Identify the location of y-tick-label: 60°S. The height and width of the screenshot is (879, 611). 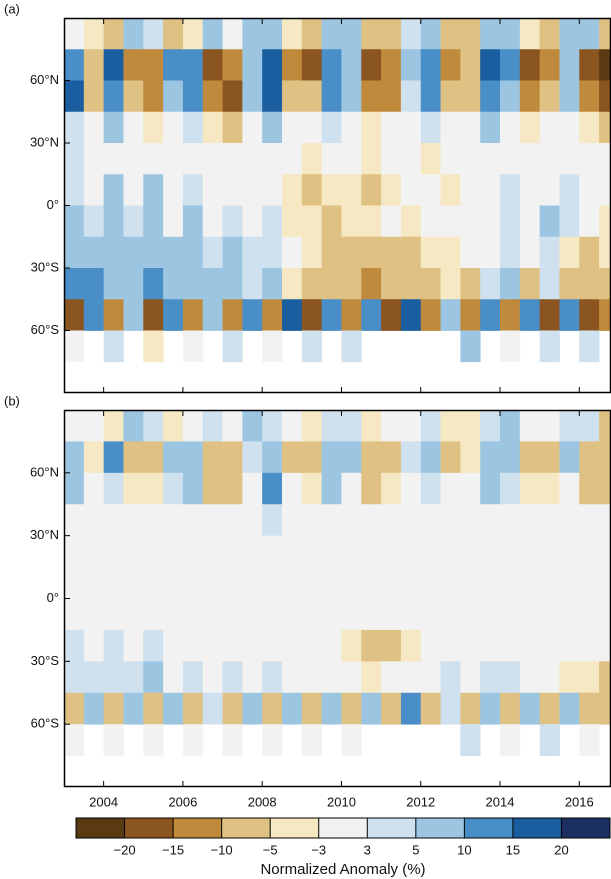
(45, 723).